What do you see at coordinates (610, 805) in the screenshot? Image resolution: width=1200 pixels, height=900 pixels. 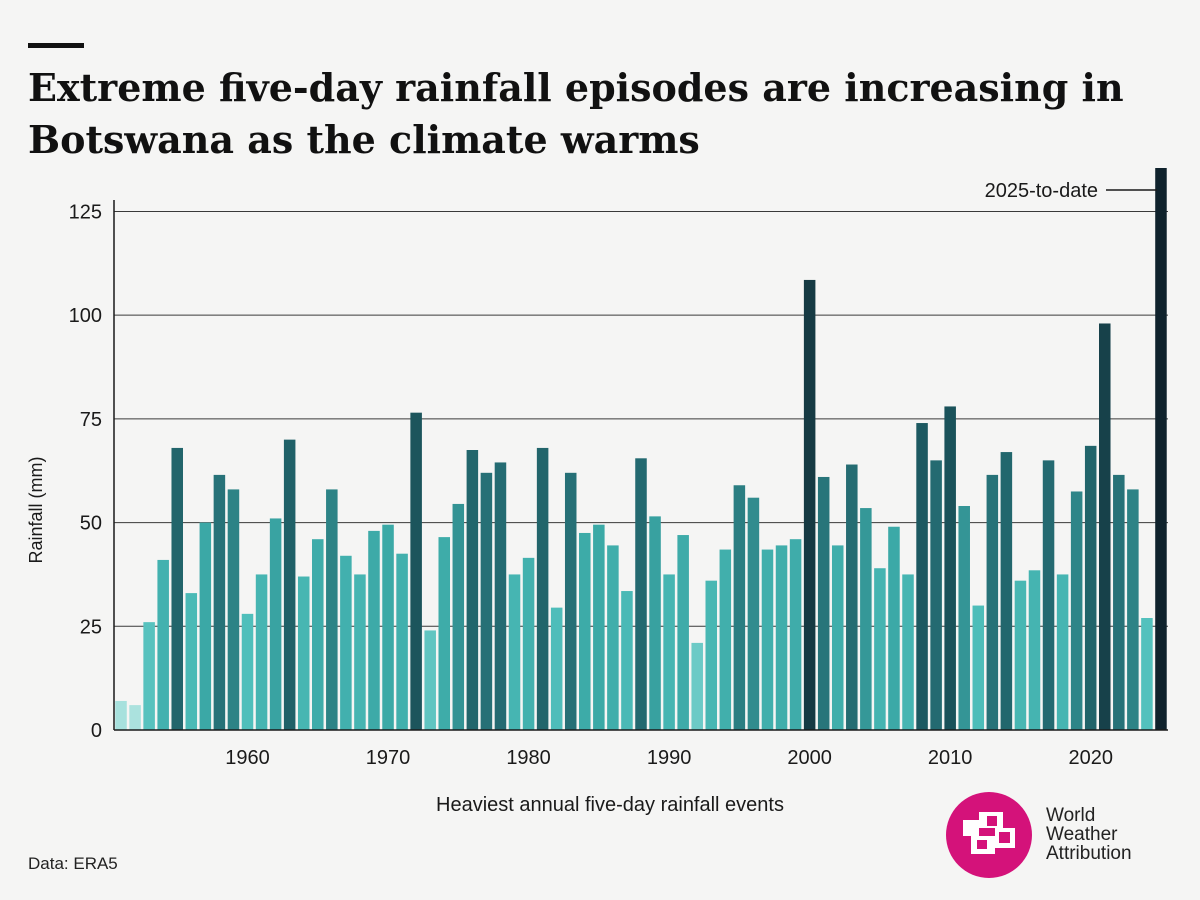 I see `x-axis-label: Heaviest annual five-day rainfall events` at bounding box center [610, 805].